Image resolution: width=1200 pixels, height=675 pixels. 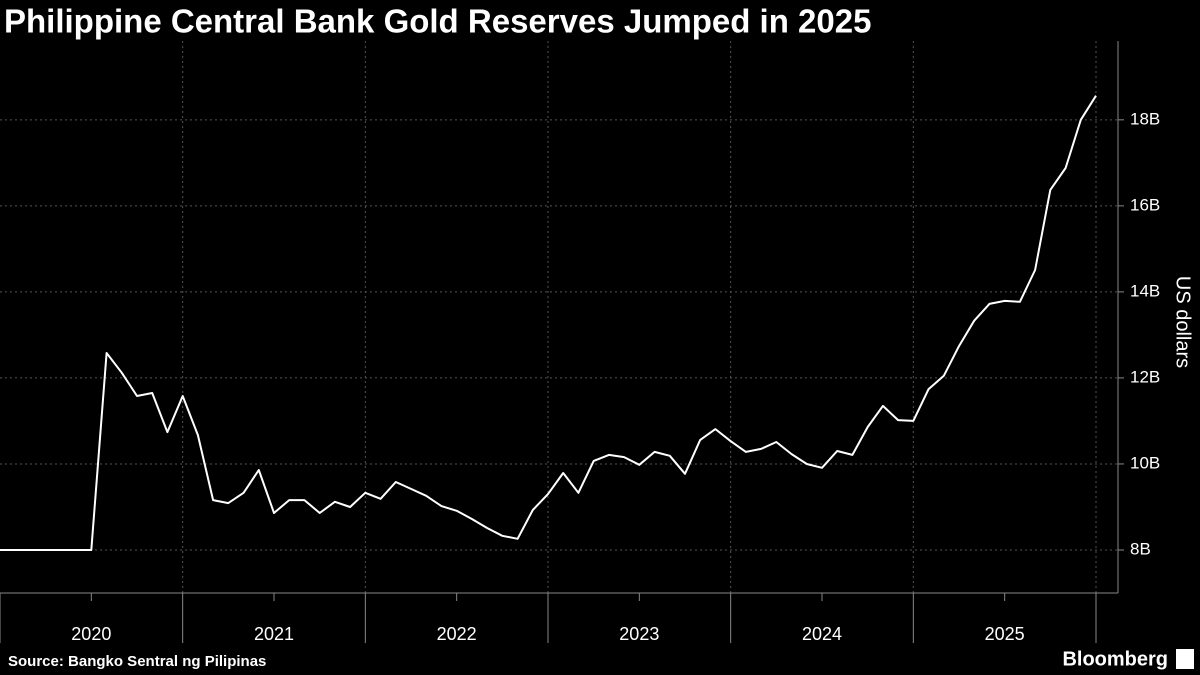 I want to click on y-tick-label: 14B, so click(x=1145, y=290).